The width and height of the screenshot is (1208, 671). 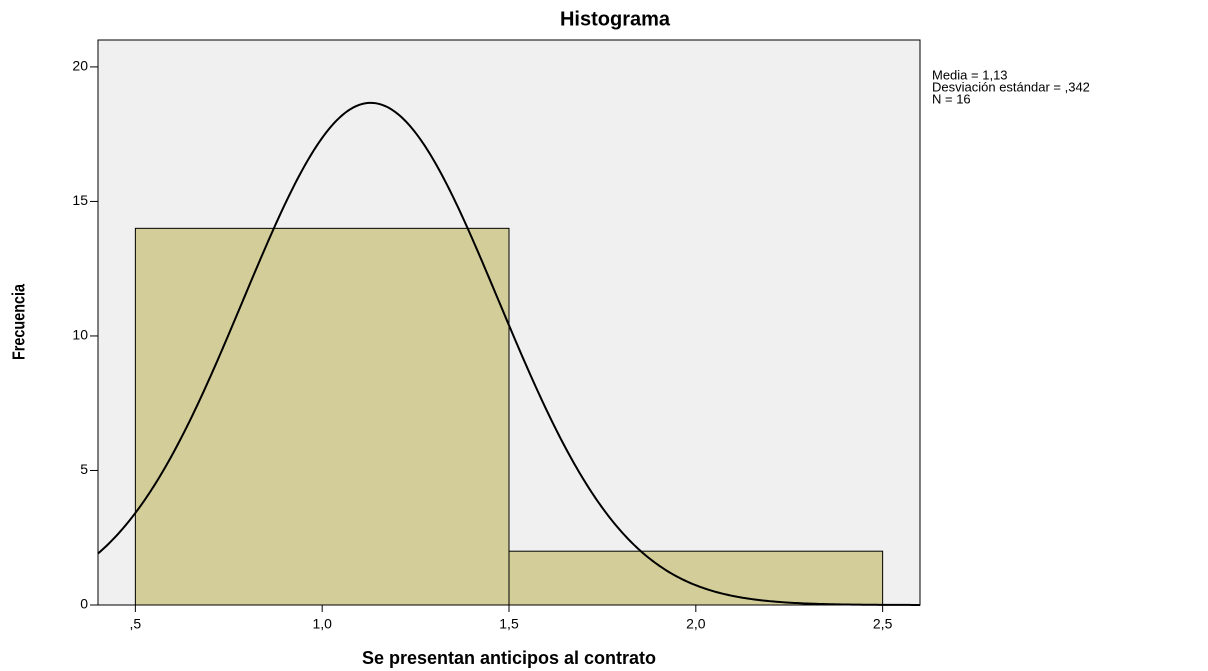 I want to click on y-axis-label: Frecuencia, so click(x=19, y=321).